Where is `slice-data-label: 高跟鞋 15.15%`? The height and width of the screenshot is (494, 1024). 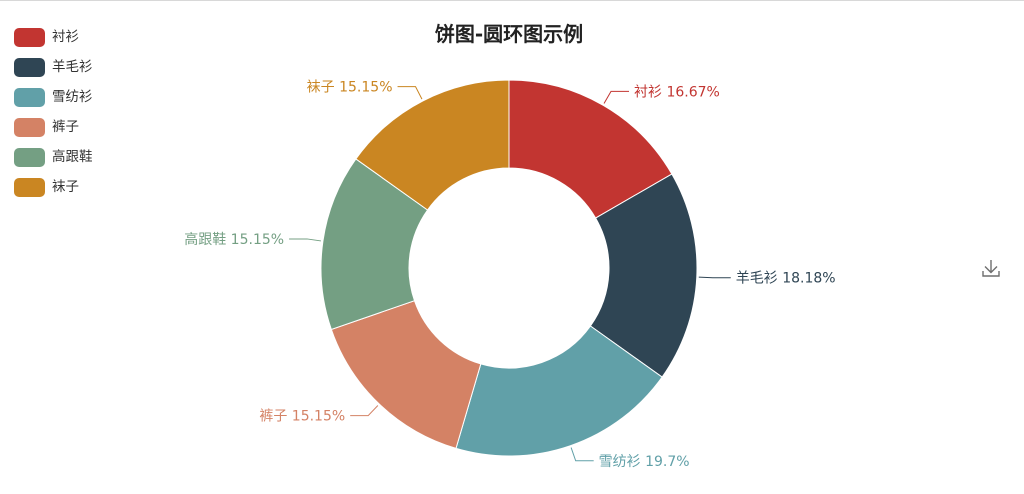 slice-data-label: 高跟鞋 15.15% is located at coordinates (234, 239).